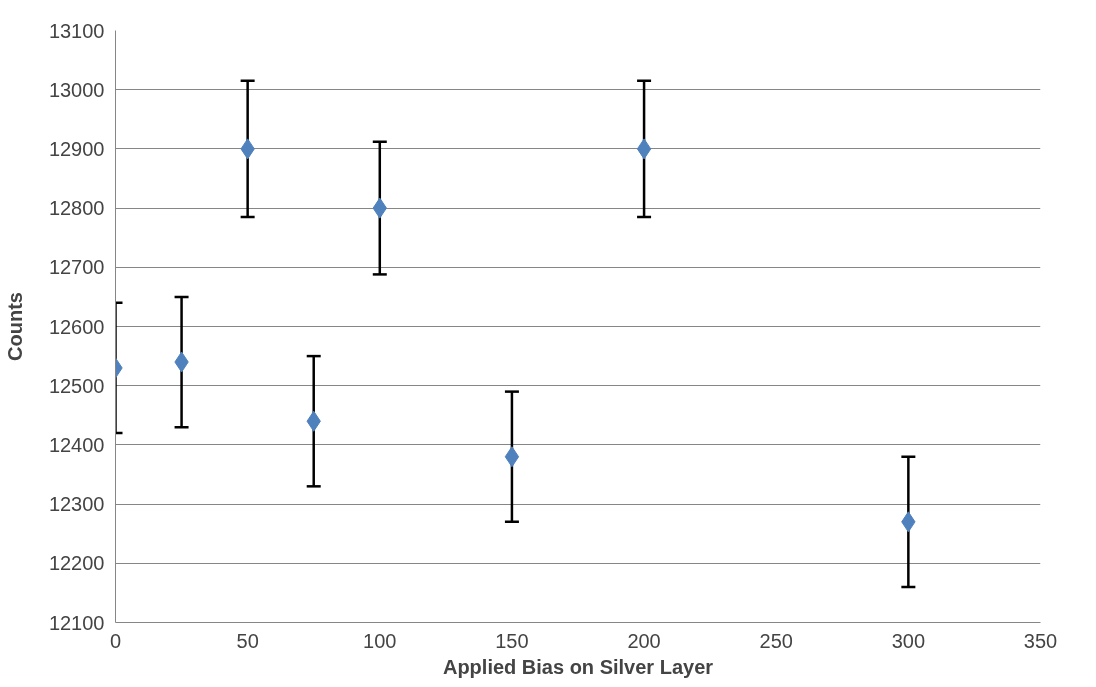 Image resolution: width=1096 pixels, height=687 pixels. I want to click on x-tick-label: 50, so click(247, 640).